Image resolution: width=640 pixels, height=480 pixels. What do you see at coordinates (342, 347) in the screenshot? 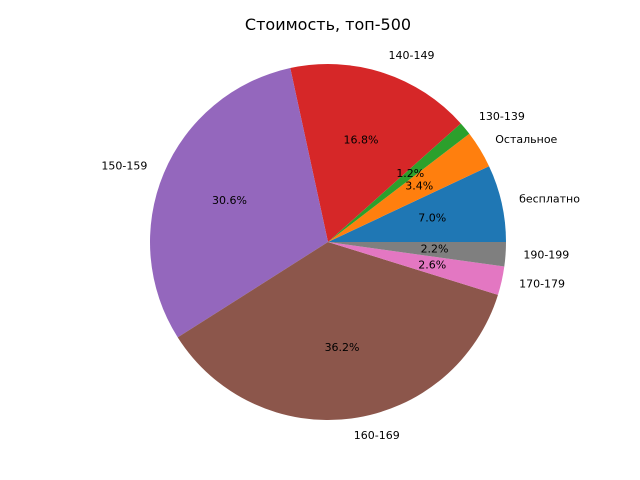
I see `pie-percent-label: 36.2%` at bounding box center [342, 347].